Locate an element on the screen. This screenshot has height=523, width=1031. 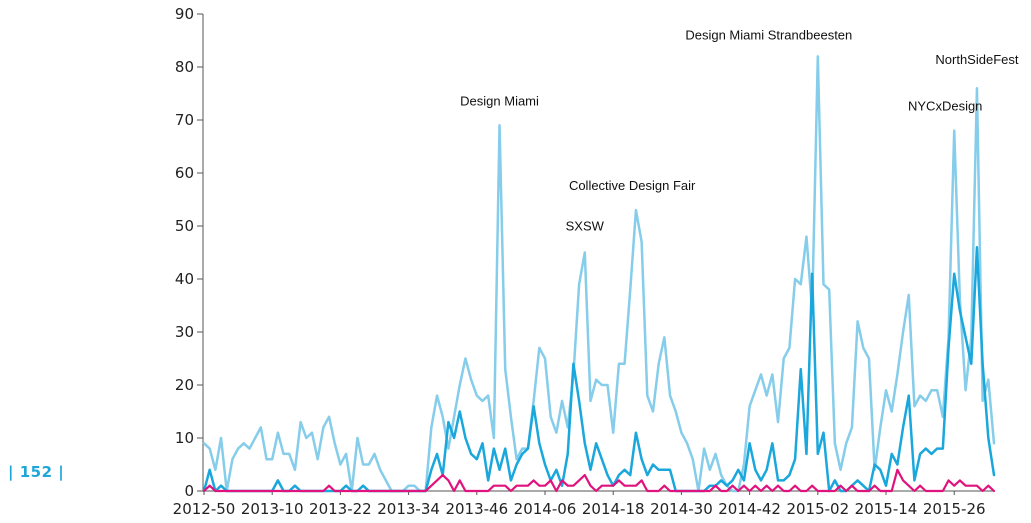
page-number: | 152 | is located at coordinates (36, 472).